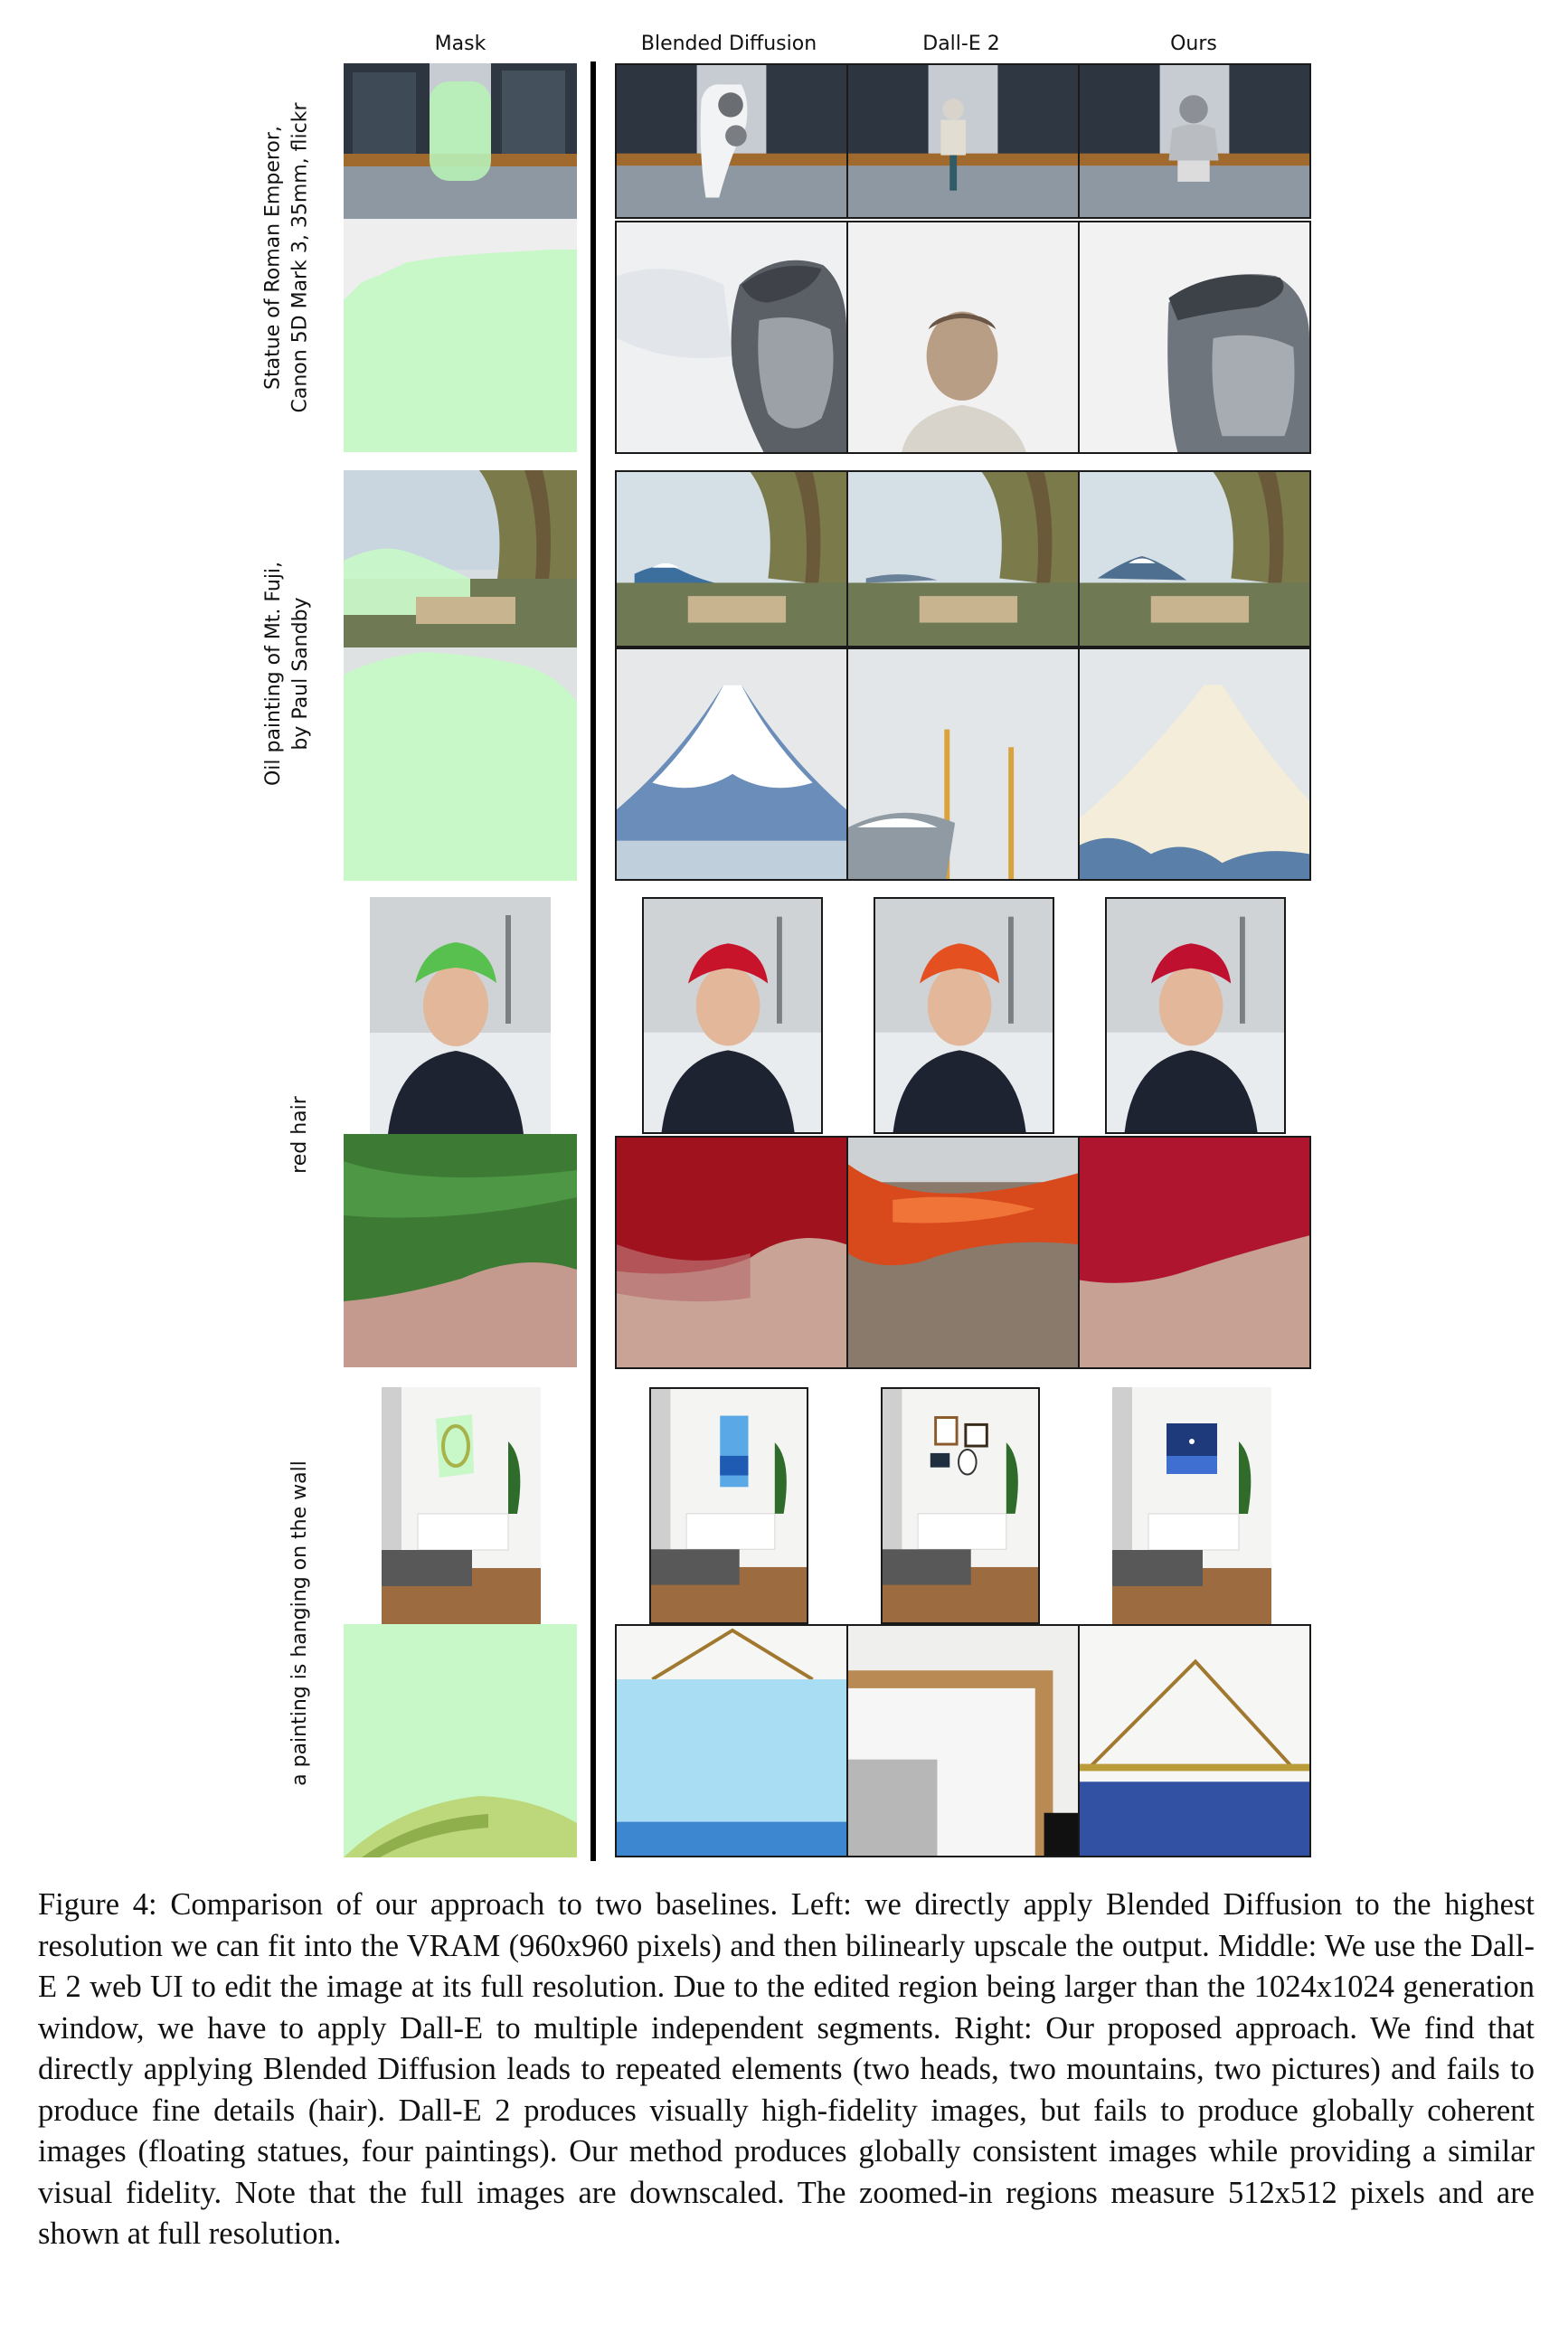 The height and width of the screenshot is (2334, 1568). I want to click on mask-full-fuji, so click(460, 558).